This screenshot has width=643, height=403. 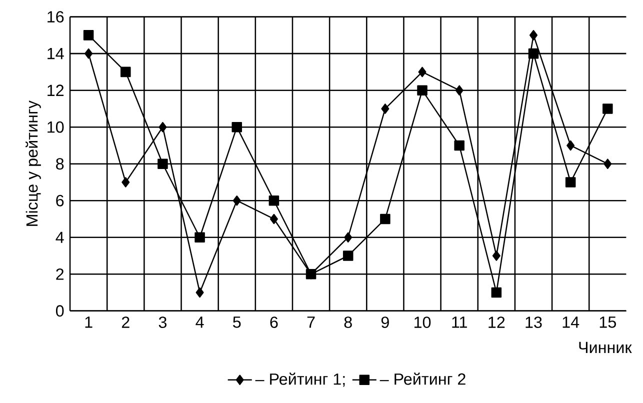 I want to click on x-axis-title: Чинник, so click(x=605, y=348).